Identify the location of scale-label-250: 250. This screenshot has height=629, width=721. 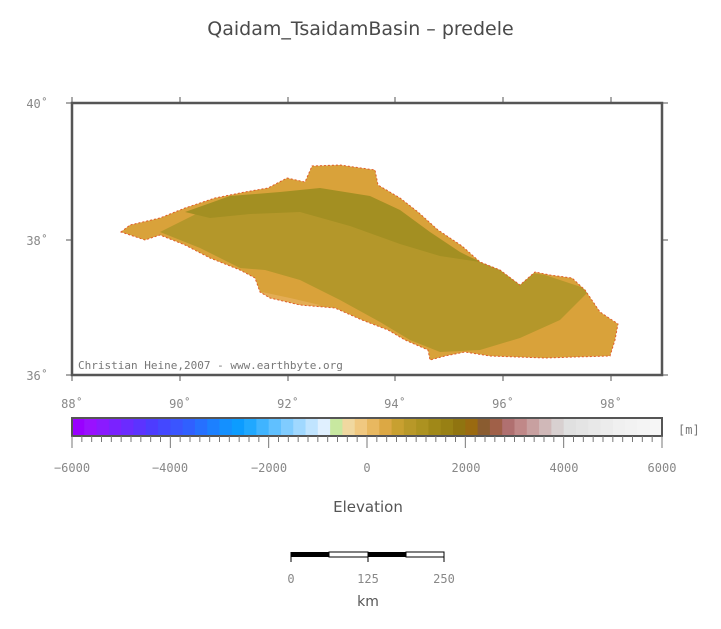
(444, 579).